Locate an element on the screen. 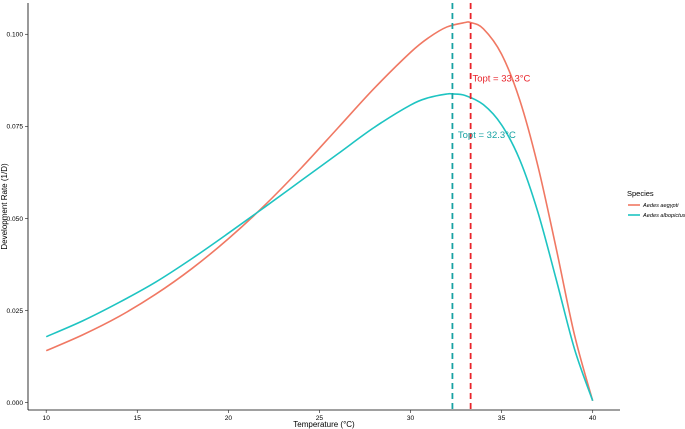 This screenshot has height=429, width=685. x-tick-label: 35 is located at coordinates (502, 418).